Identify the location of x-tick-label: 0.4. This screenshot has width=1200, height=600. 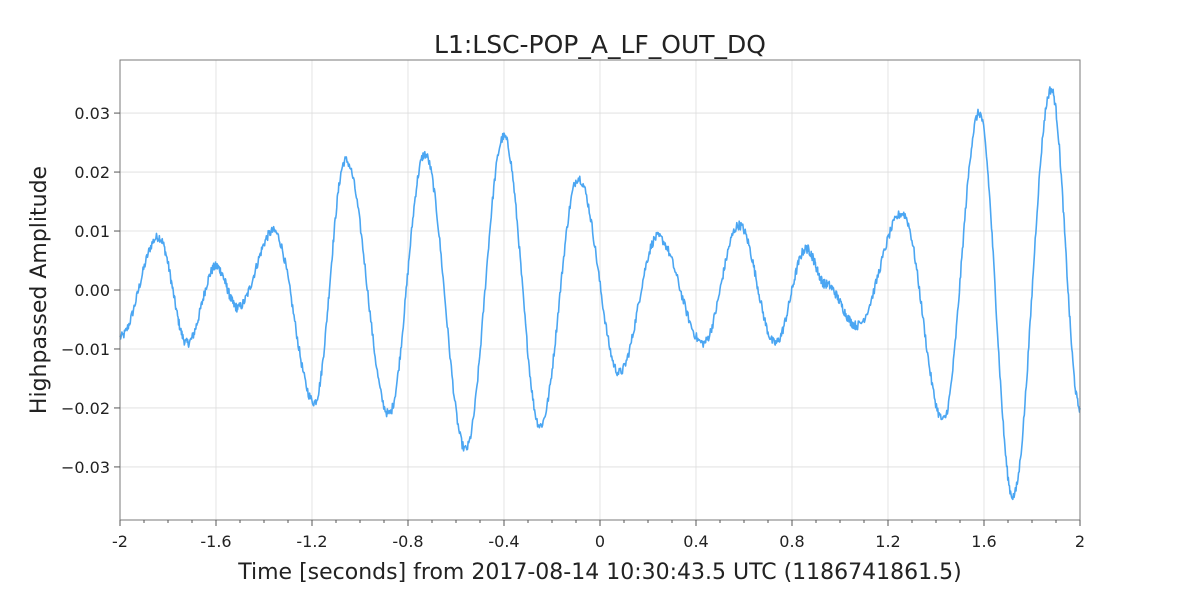
(695, 541).